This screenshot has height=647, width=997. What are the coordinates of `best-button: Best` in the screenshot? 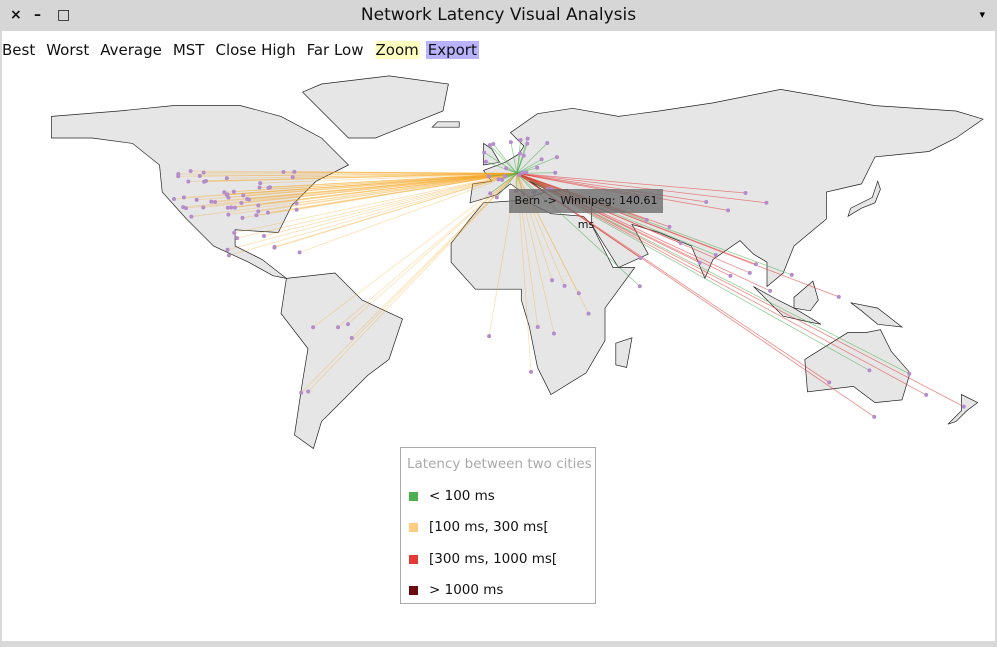 It's located at (19, 50).